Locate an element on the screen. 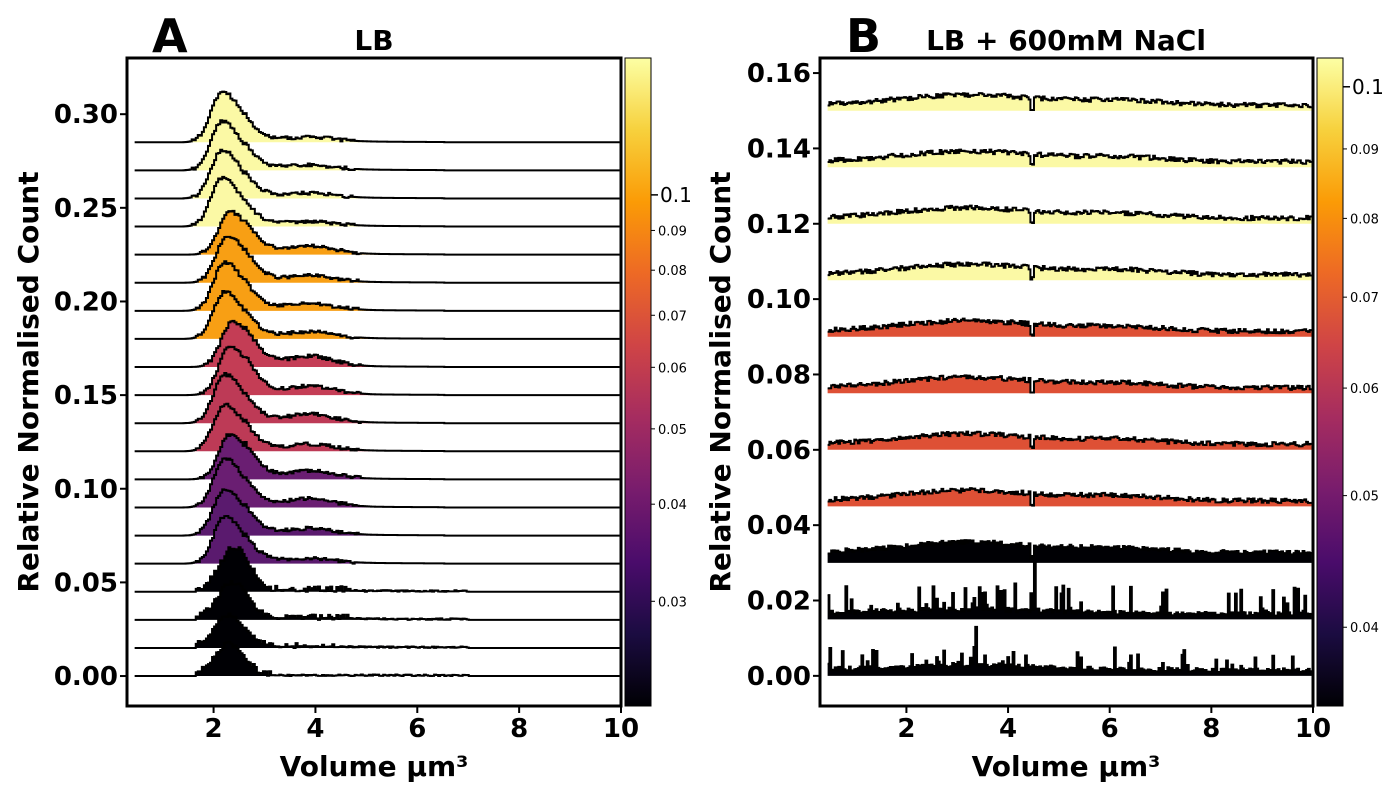  y-tick-label: 0.08 is located at coordinates (779, 375).